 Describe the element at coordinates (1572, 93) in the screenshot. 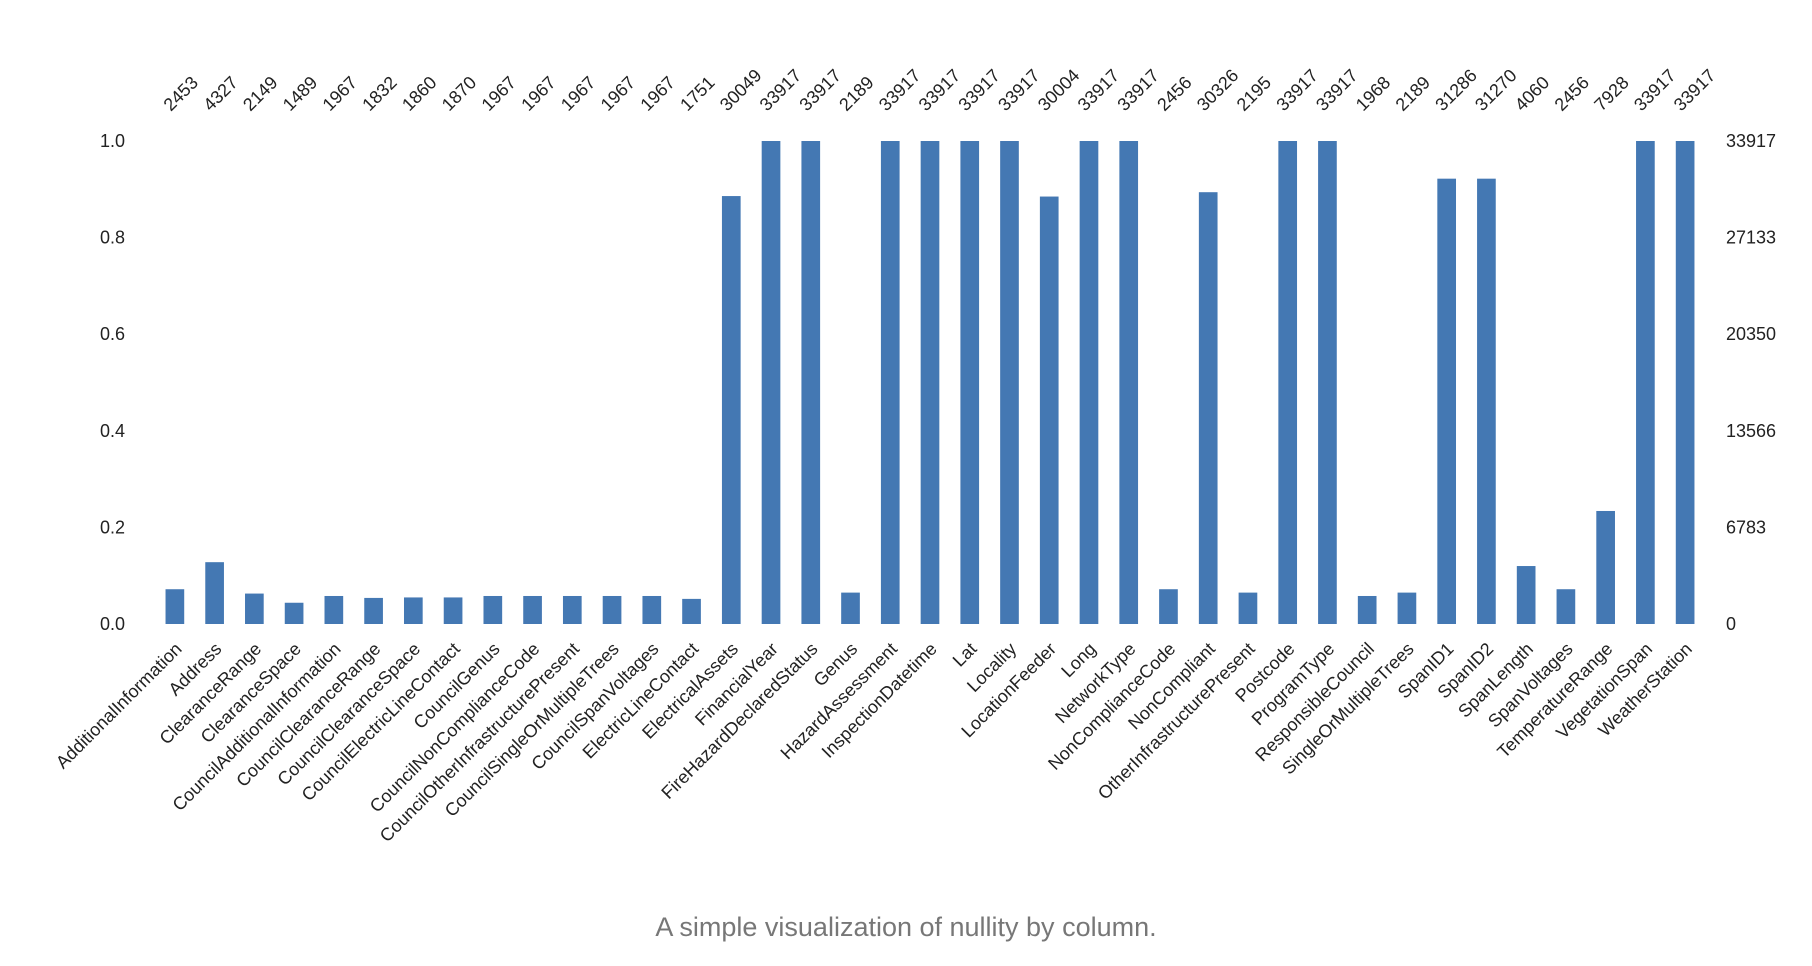

I see `count-label: 2456` at that location.